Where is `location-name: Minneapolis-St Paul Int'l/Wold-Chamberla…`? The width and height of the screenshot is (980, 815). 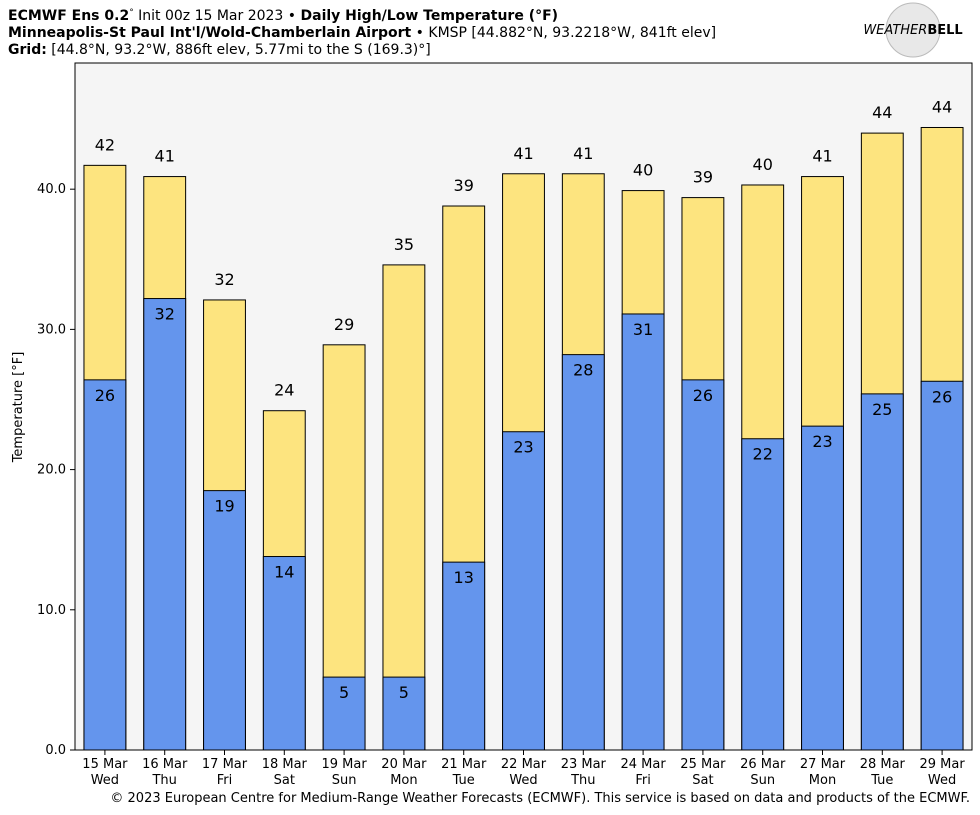 location-name: Minneapolis-St Paul Int'l/Wold-Chamberla… is located at coordinates (210, 33).